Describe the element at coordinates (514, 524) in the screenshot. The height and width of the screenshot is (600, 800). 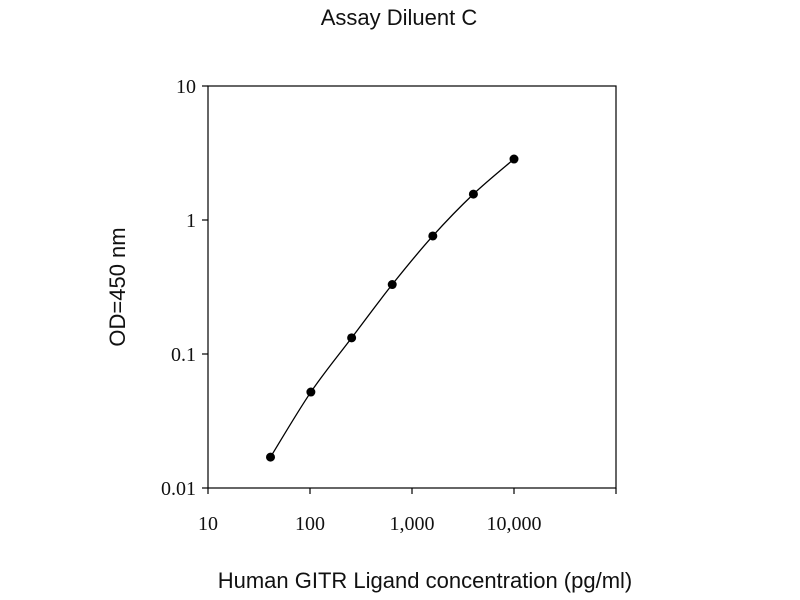
I see `x-tick-label: 10,000` at that location.